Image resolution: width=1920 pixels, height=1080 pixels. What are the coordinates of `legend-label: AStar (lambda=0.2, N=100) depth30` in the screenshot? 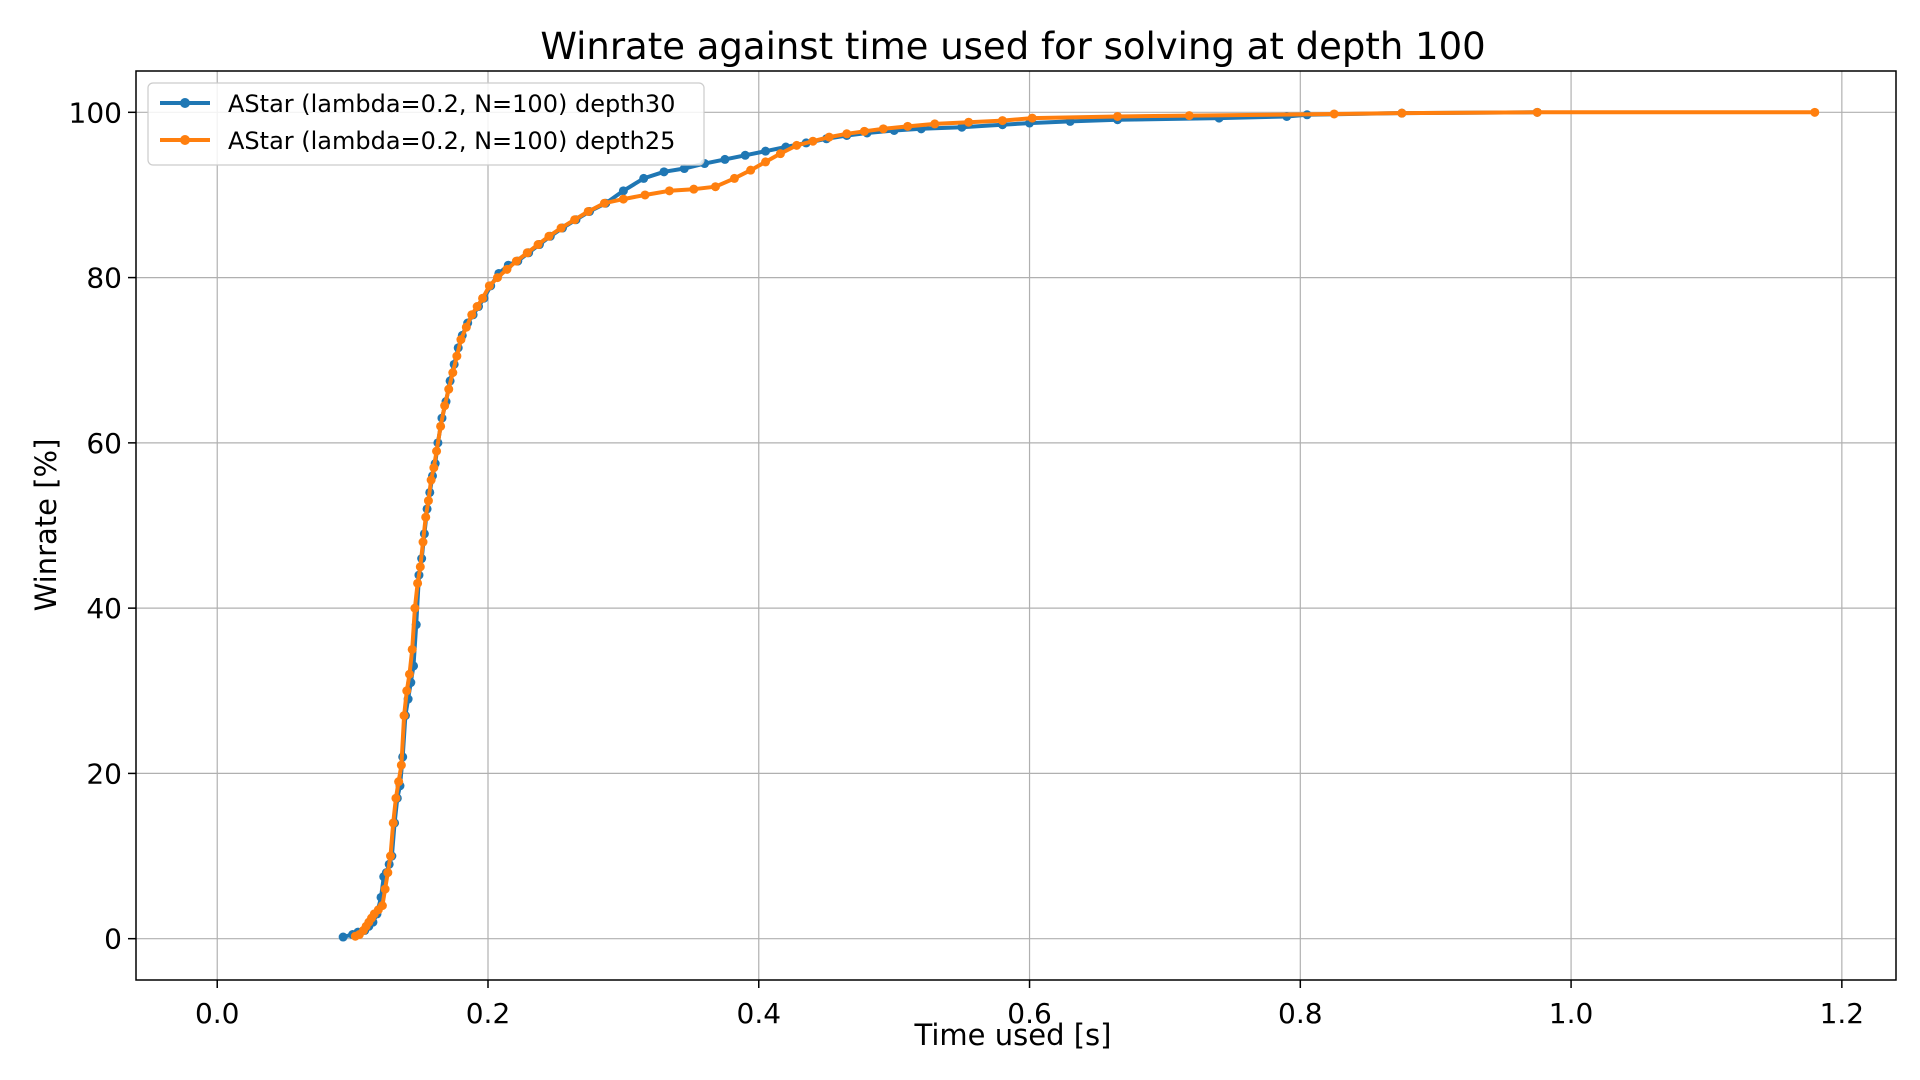 It's located at (451, 104).